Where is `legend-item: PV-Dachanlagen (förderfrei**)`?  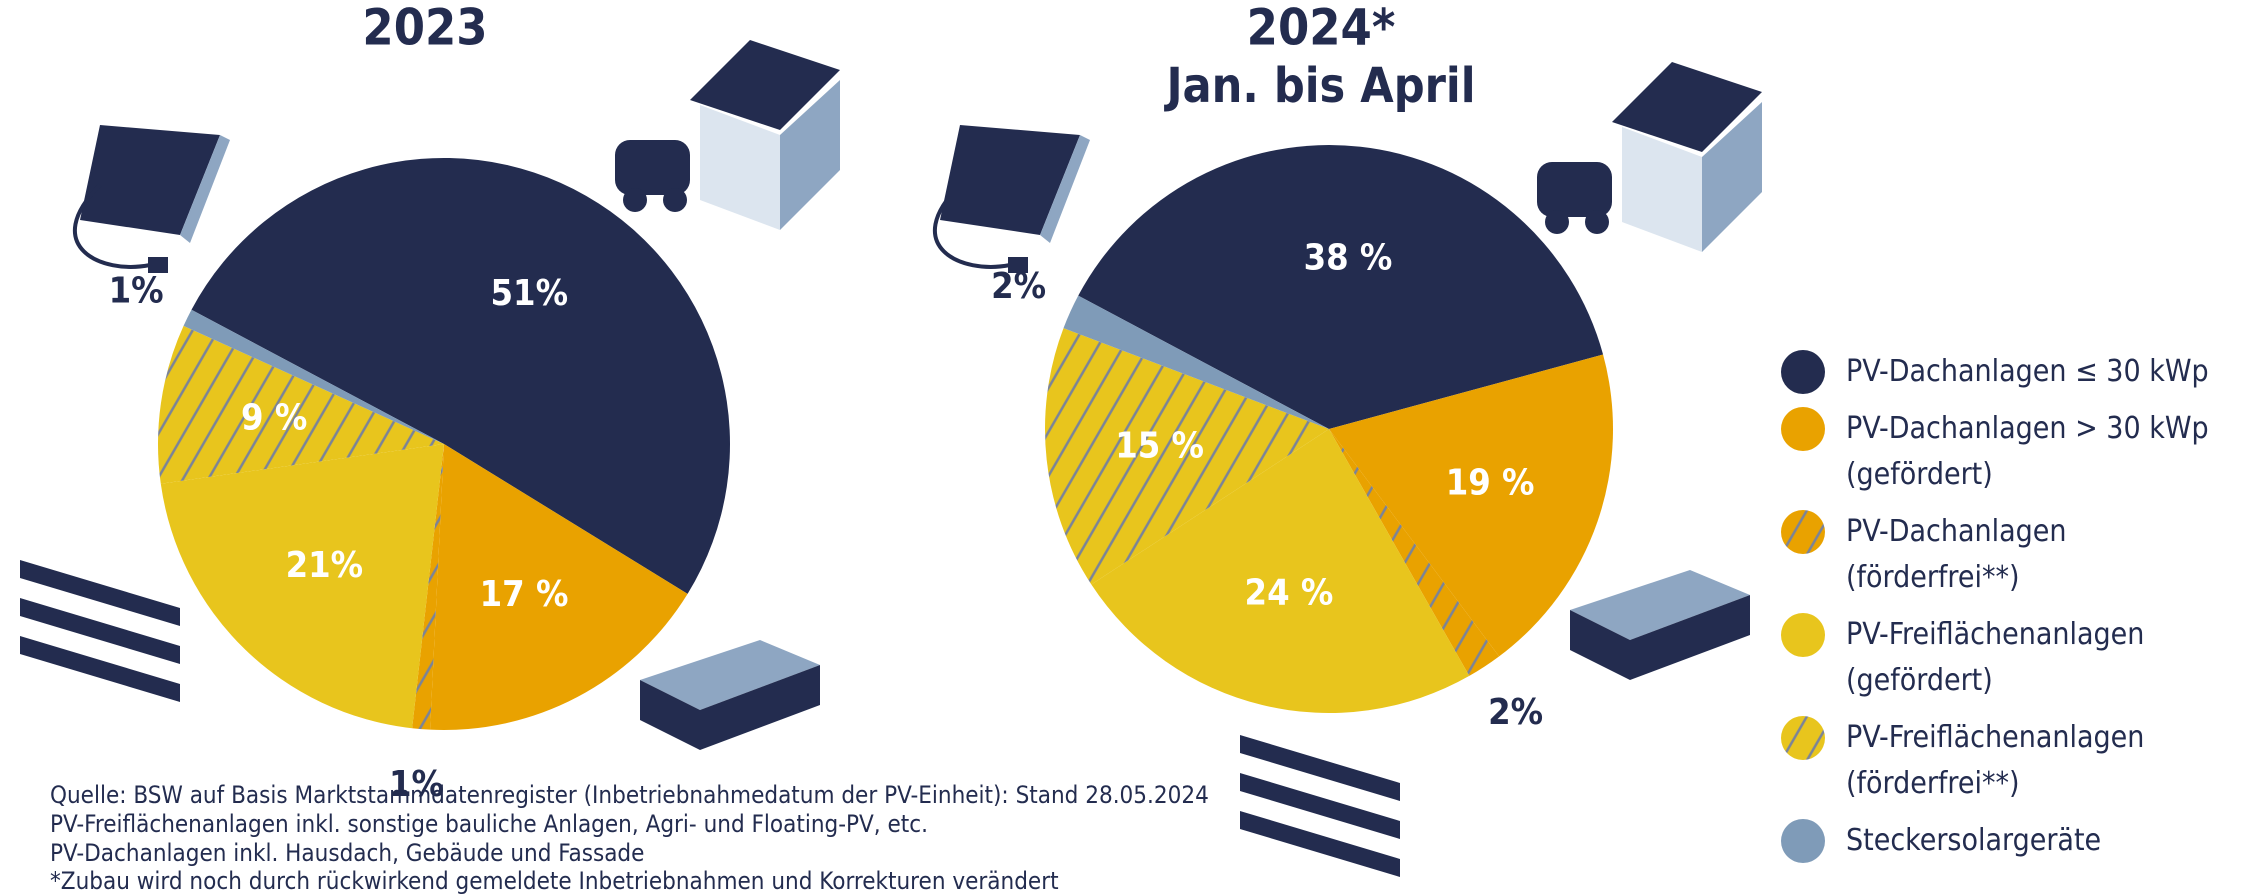
legend-item: PV-Dachanlagen (förderfrei**) is located at coordinates (2000, 555).